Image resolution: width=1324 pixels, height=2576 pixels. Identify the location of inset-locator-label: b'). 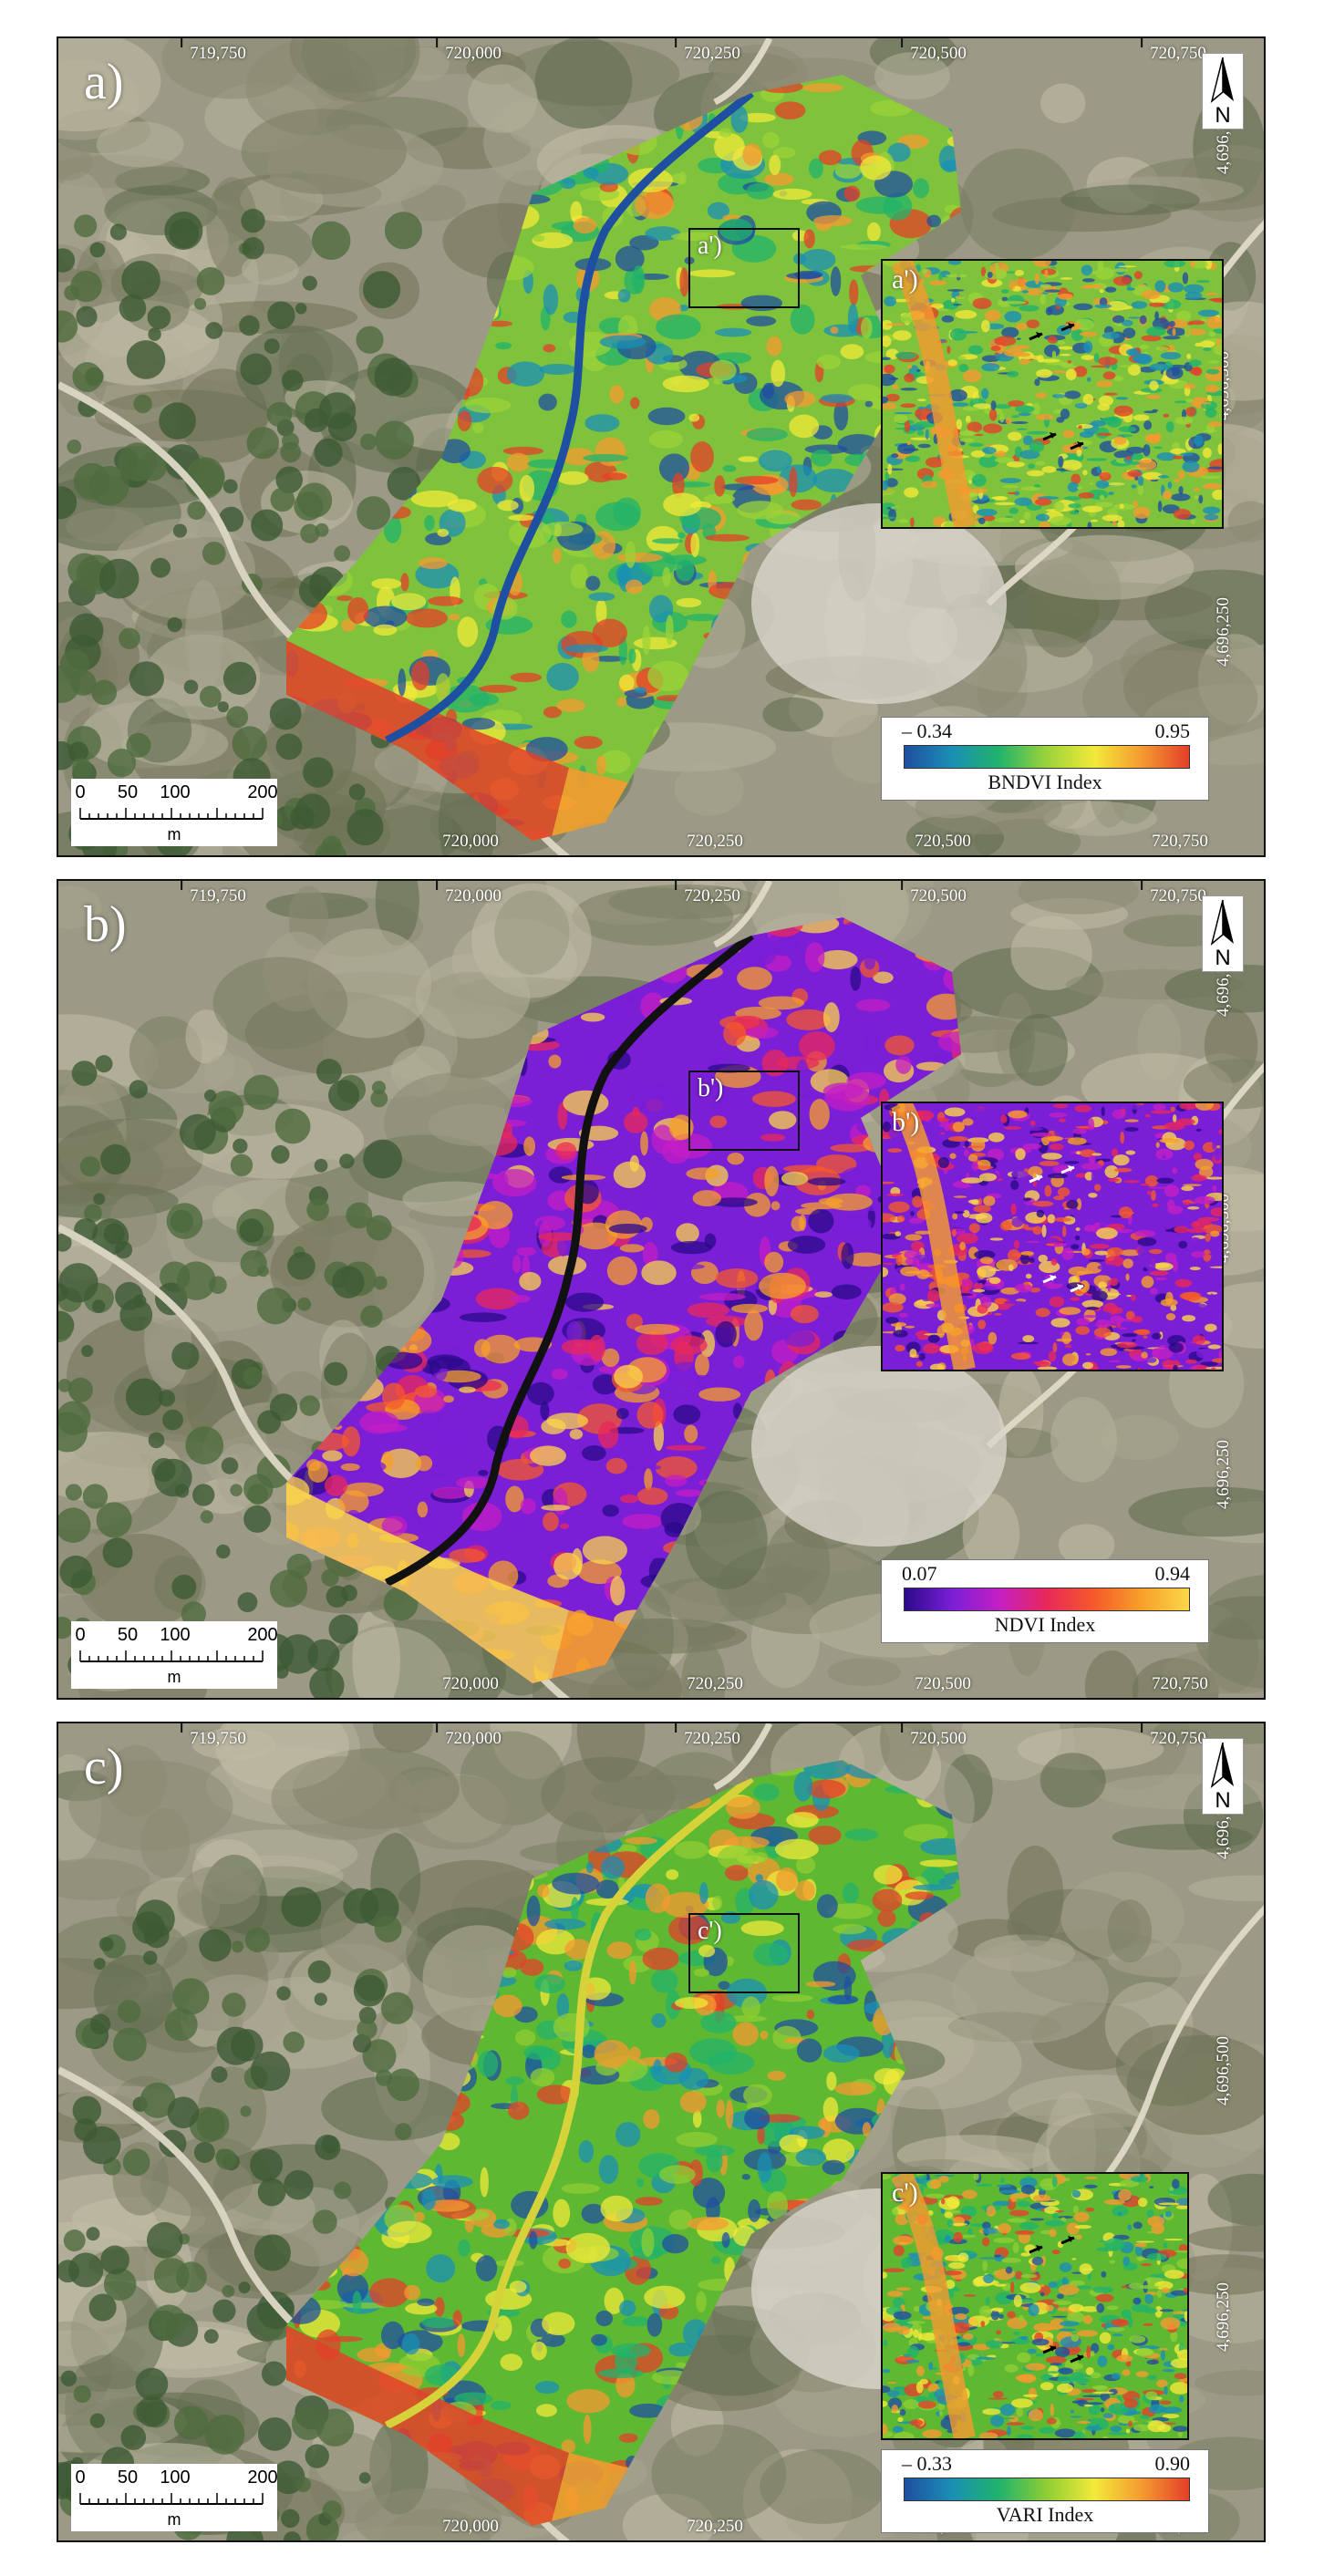
(711, 1088).